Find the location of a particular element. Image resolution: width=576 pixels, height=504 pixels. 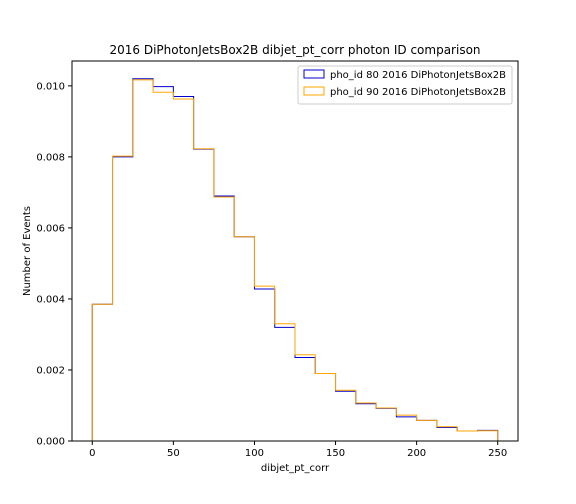

x-axis-label: dibjet_pt_corr is located at coordinates (295, 468).